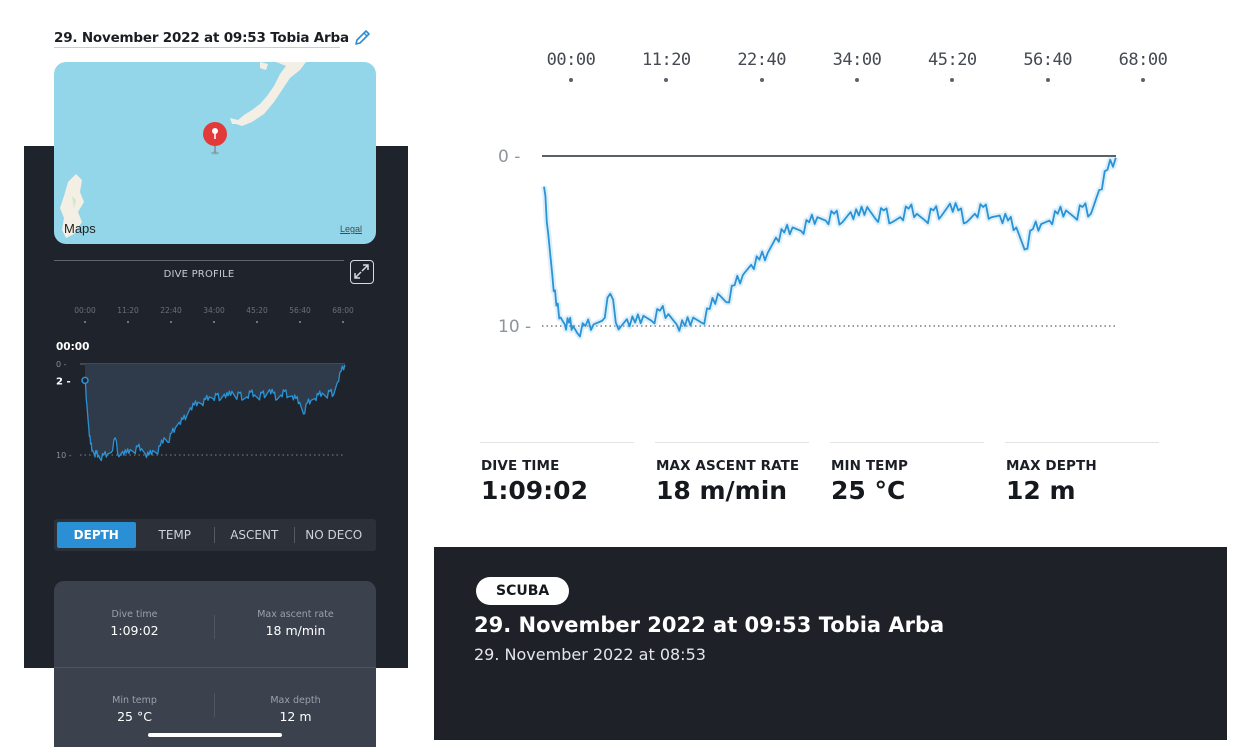  Describe the element at coordinates (85, 380) in the screenshot. I see `cursor-marker` at that location.